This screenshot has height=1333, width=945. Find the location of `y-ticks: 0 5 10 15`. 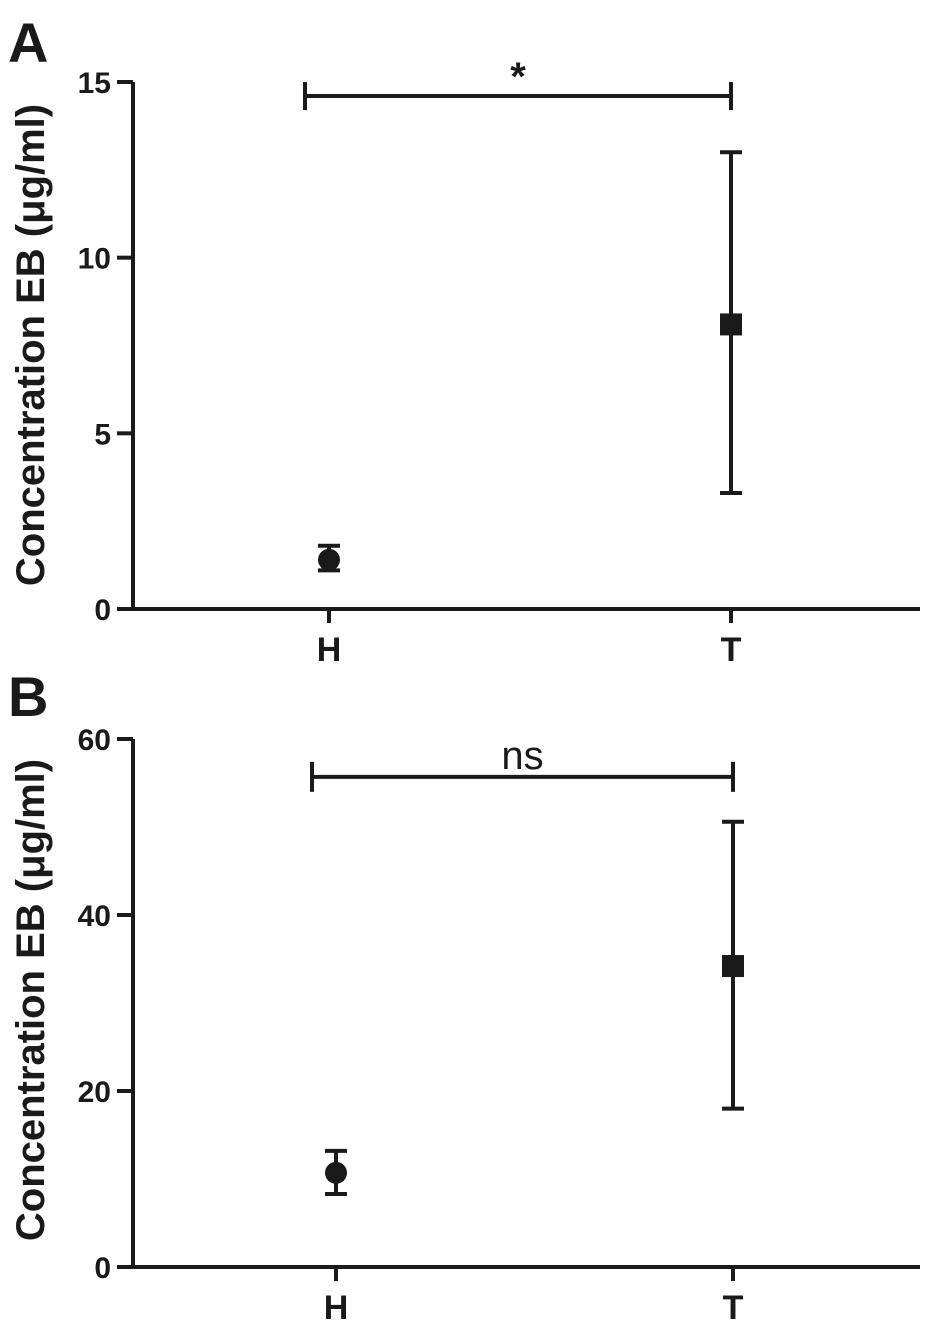

y-ticks: 0 5 10 15 is located at coordinates (105, 347).